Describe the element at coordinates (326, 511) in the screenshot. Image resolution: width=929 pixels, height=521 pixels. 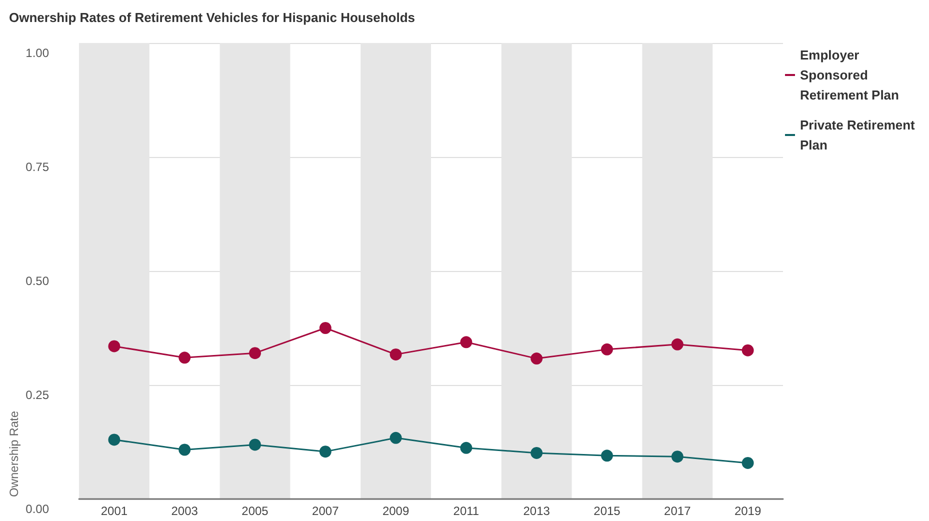
I see `x-tick-label: 2007` at that location.